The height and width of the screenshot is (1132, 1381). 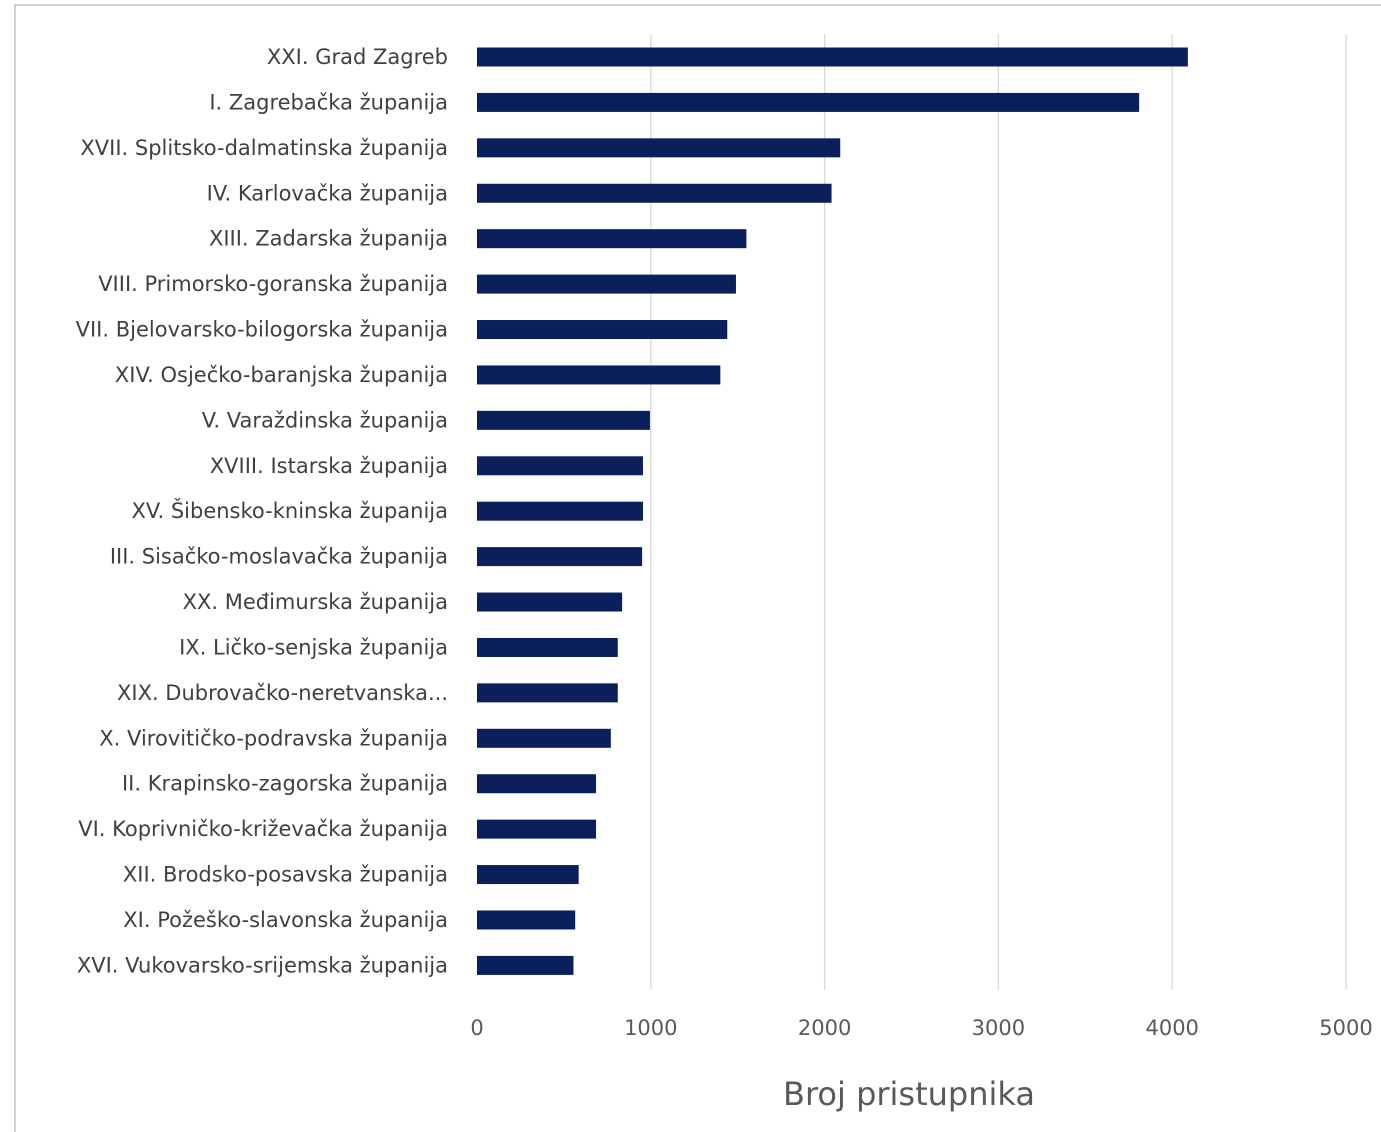 I want to click on category-label: VI. Koprivničko-križevačka županija, so click(x=263, y=829).